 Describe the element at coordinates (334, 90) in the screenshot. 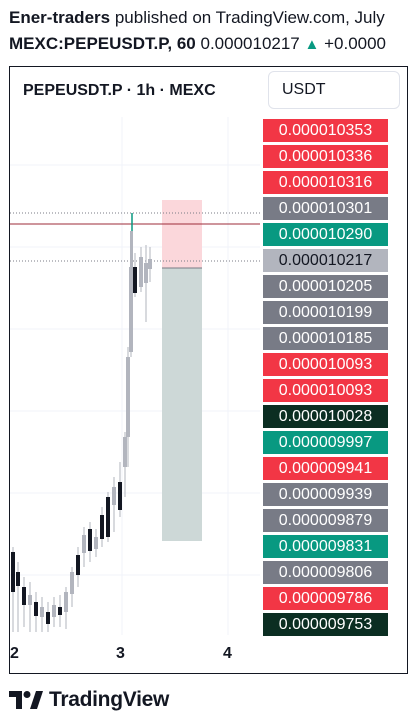

I see `currency-selector: USDT` at that location.